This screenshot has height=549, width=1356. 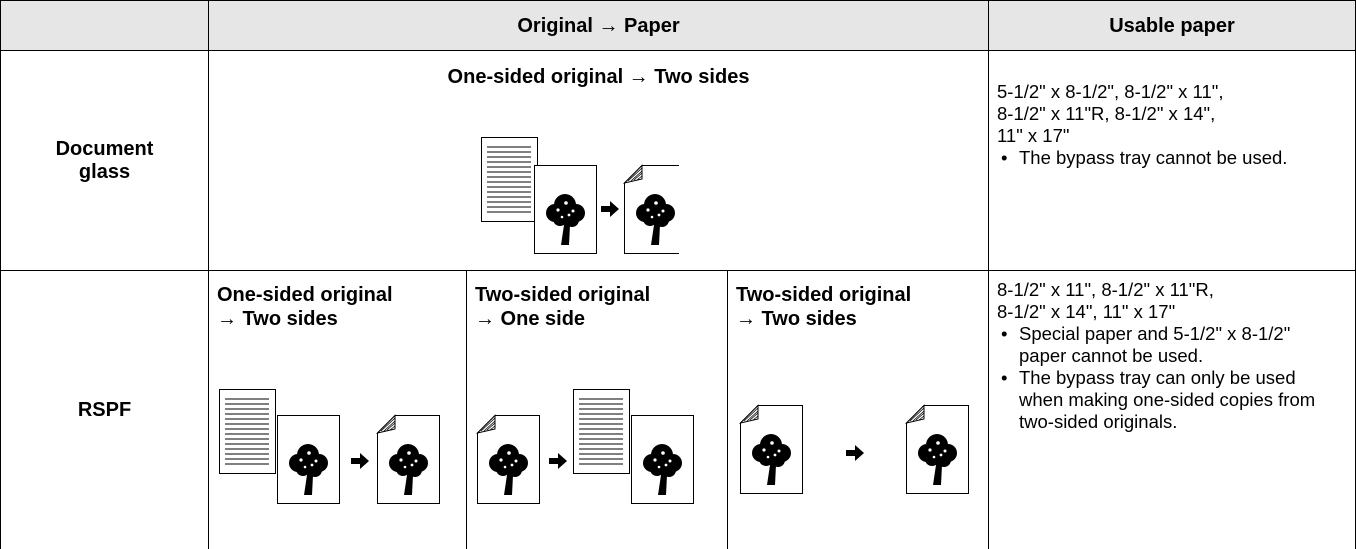 What do you see at coordinates (1110, 91) in the screenshot?
I see `paper-size: 5-1/2" x 8-1/2", 8-1/2" x 11",` at bounding box center [1110, 91].